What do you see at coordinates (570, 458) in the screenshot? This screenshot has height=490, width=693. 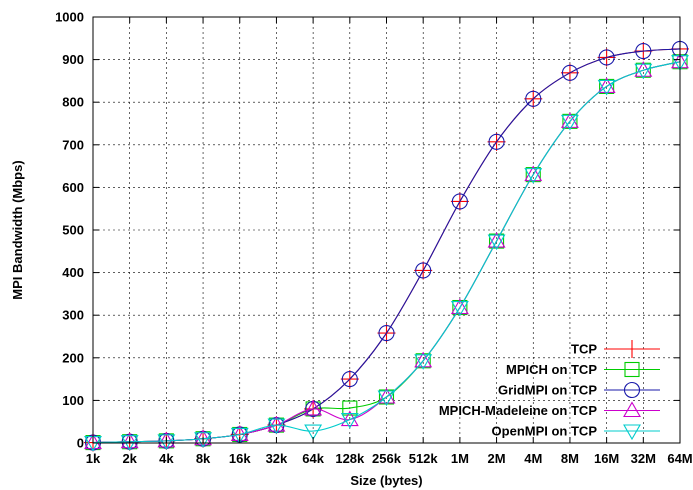 I see `x-tick-label: 8M` at bounding box center [570, 458].